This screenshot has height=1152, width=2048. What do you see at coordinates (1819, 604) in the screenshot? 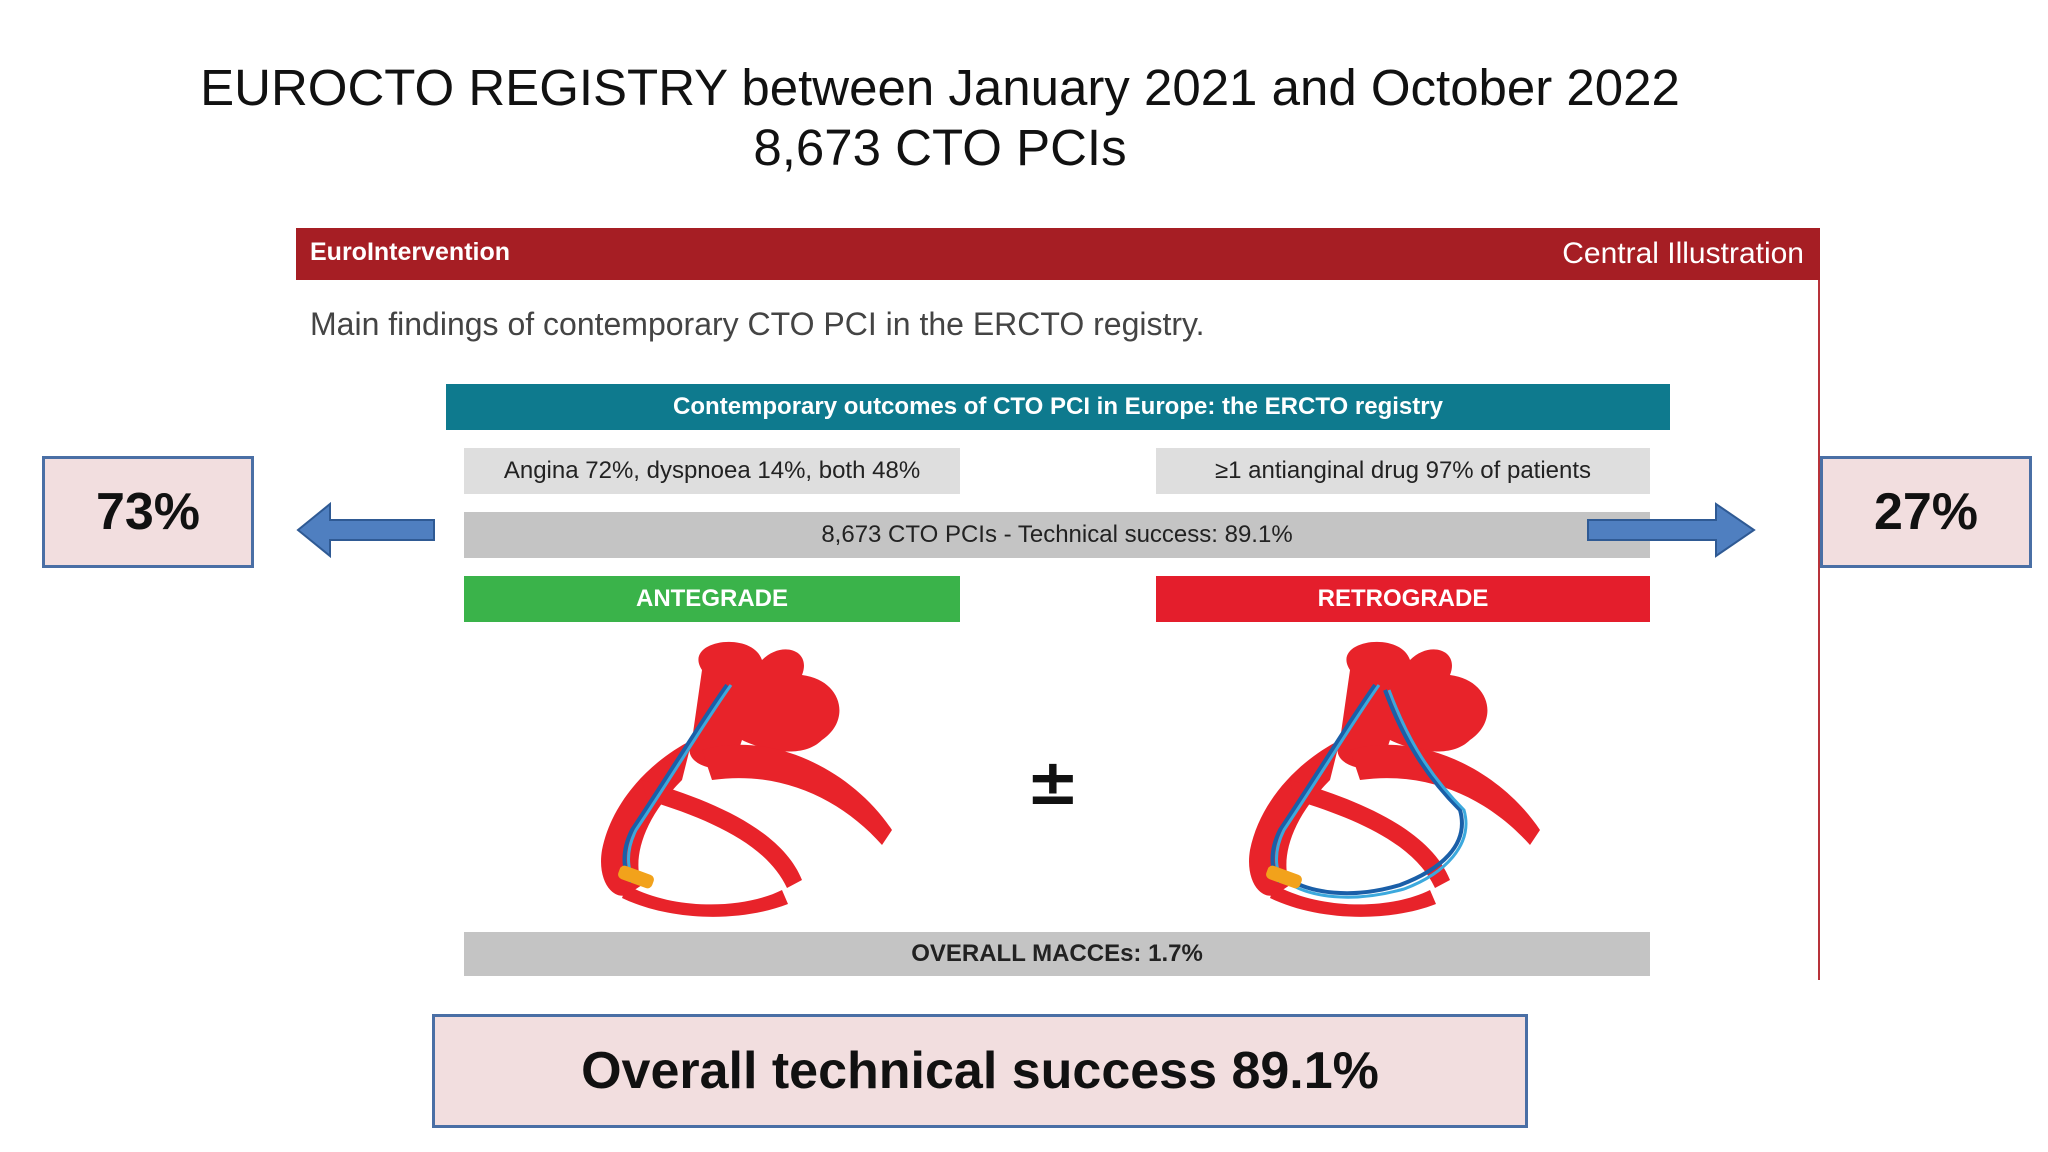
I see `figure-right-border` at bounding box center [1819, 604].